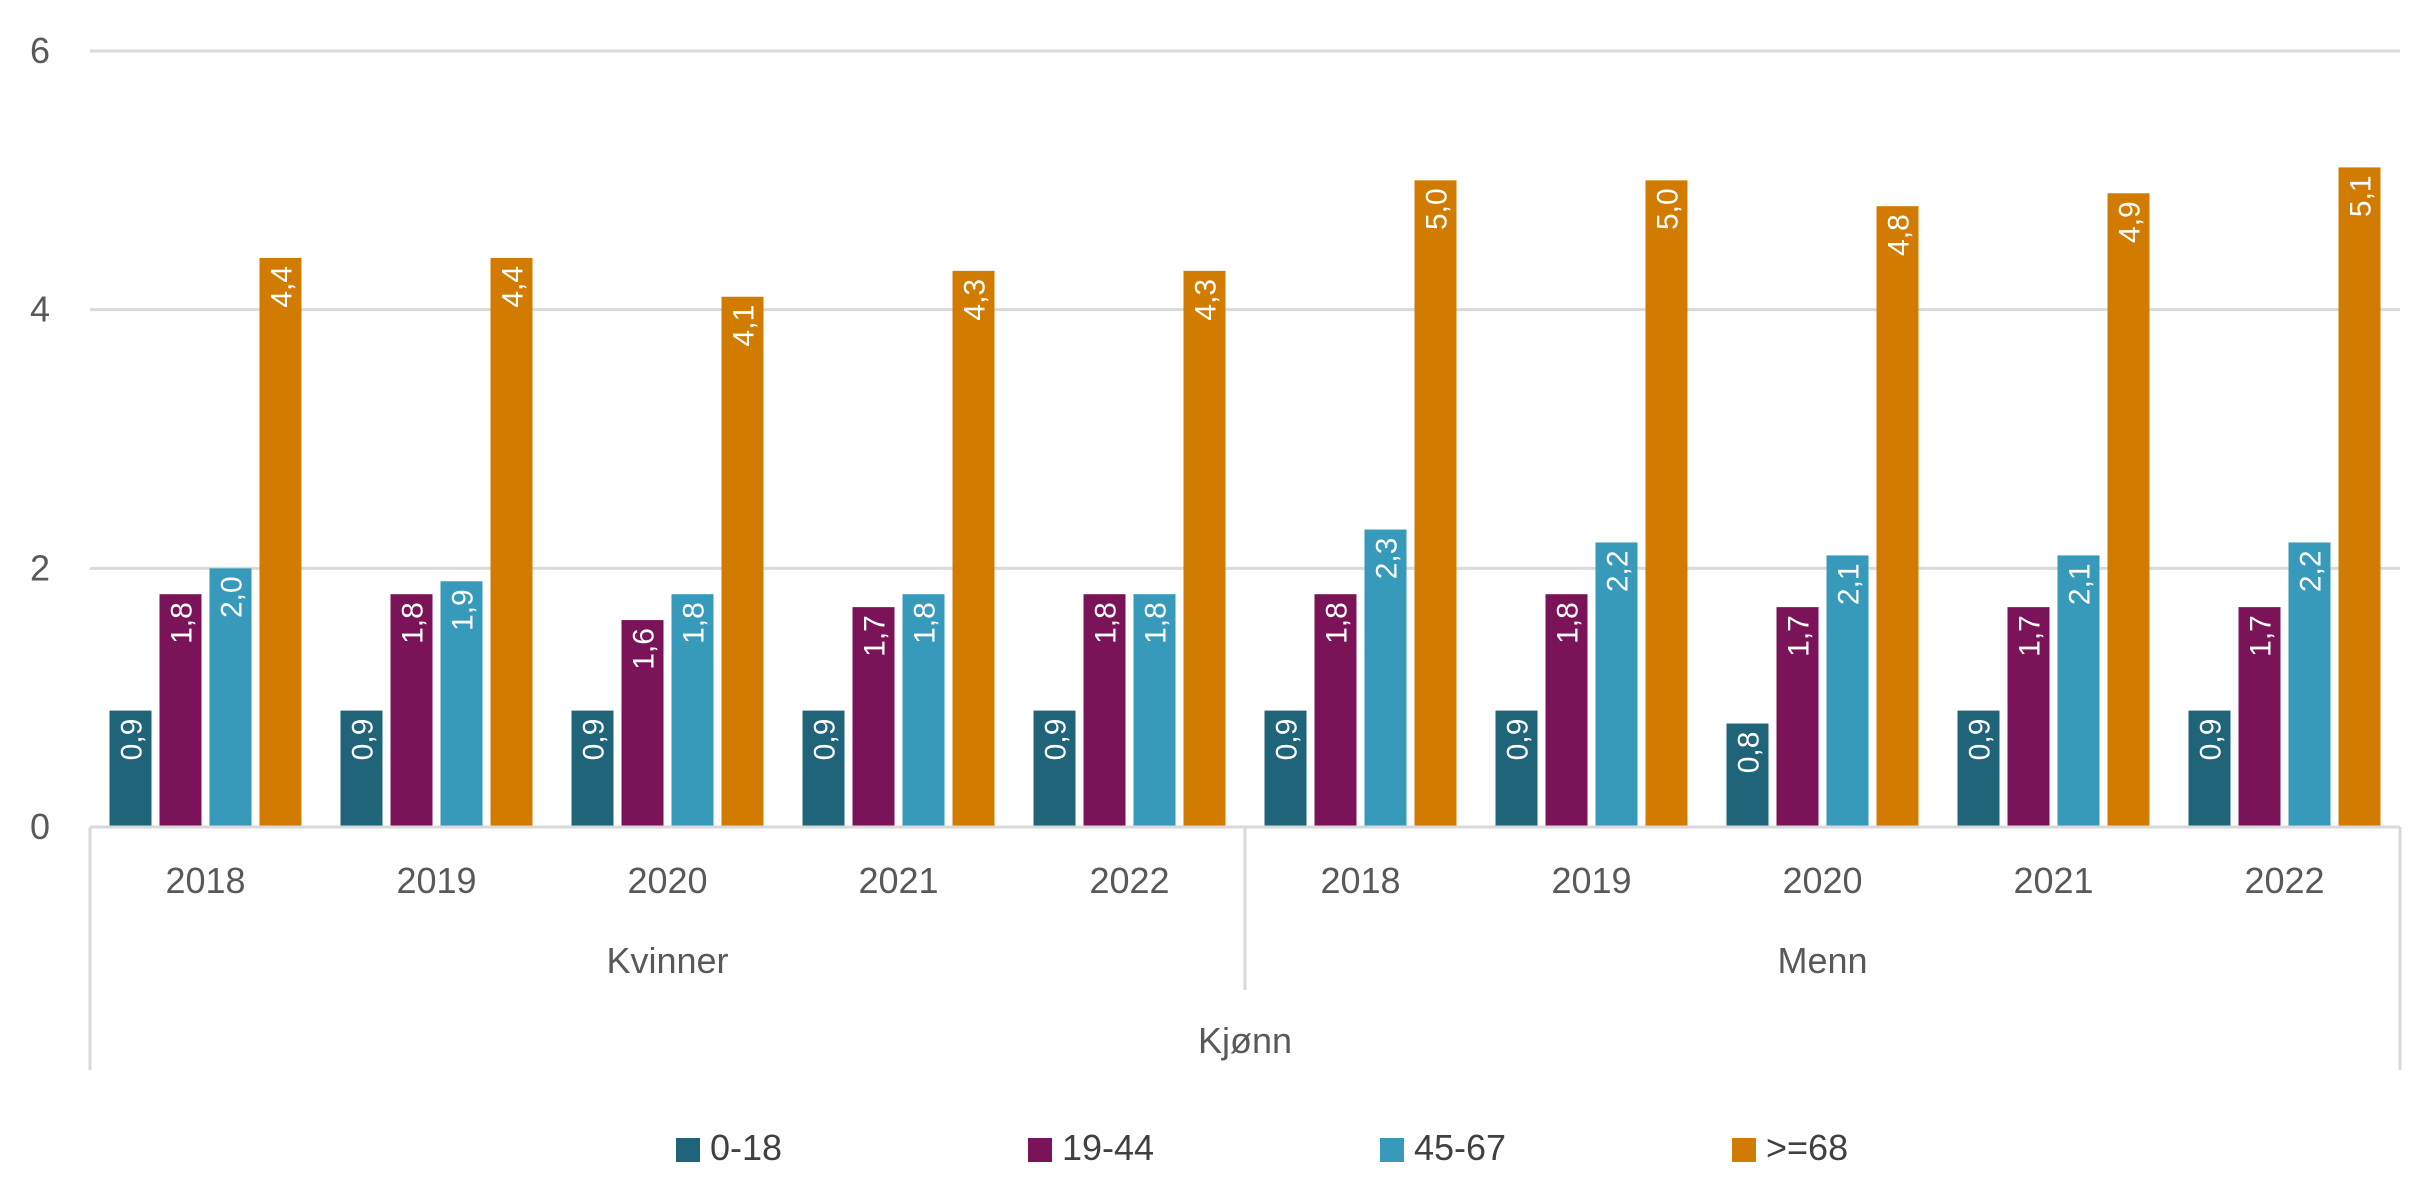  I want to click on data-label: 4,1, so click(744, 326).